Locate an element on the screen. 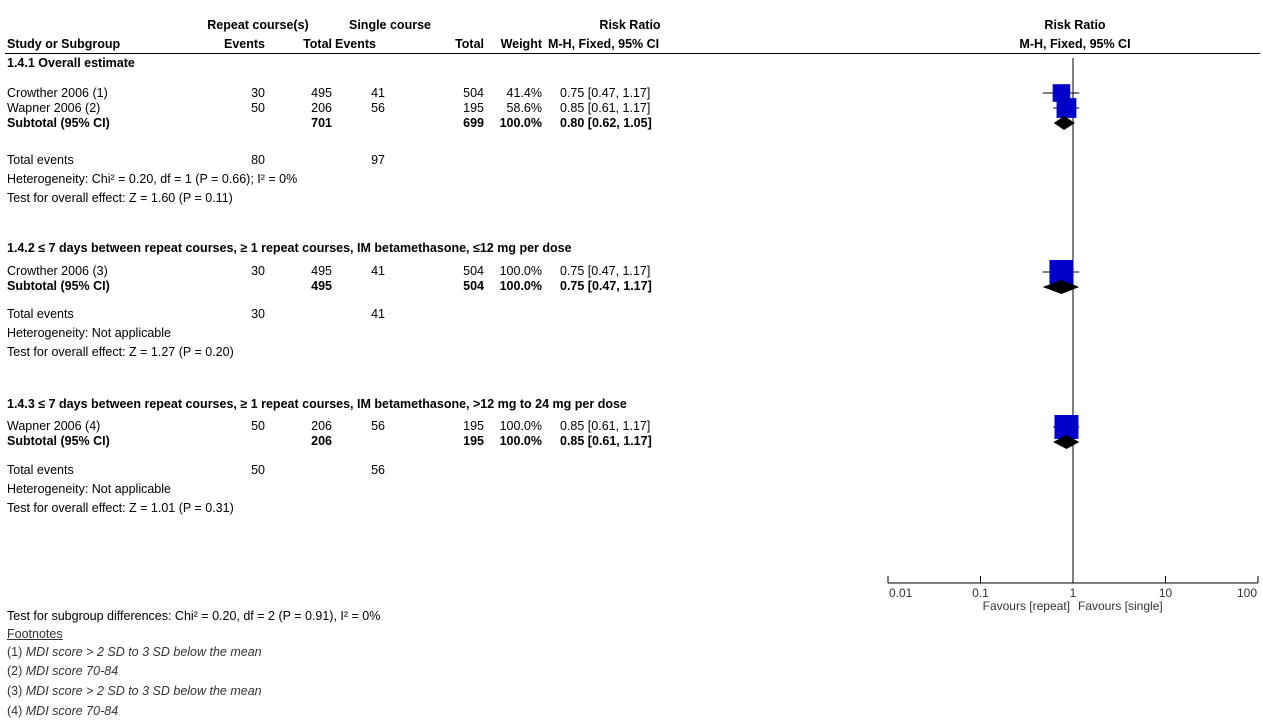 Image resolution: width=1263 pixels, height=727 pixels. footnote-item: (4) MDI score 70-84 is located at coordinates (62, 711).